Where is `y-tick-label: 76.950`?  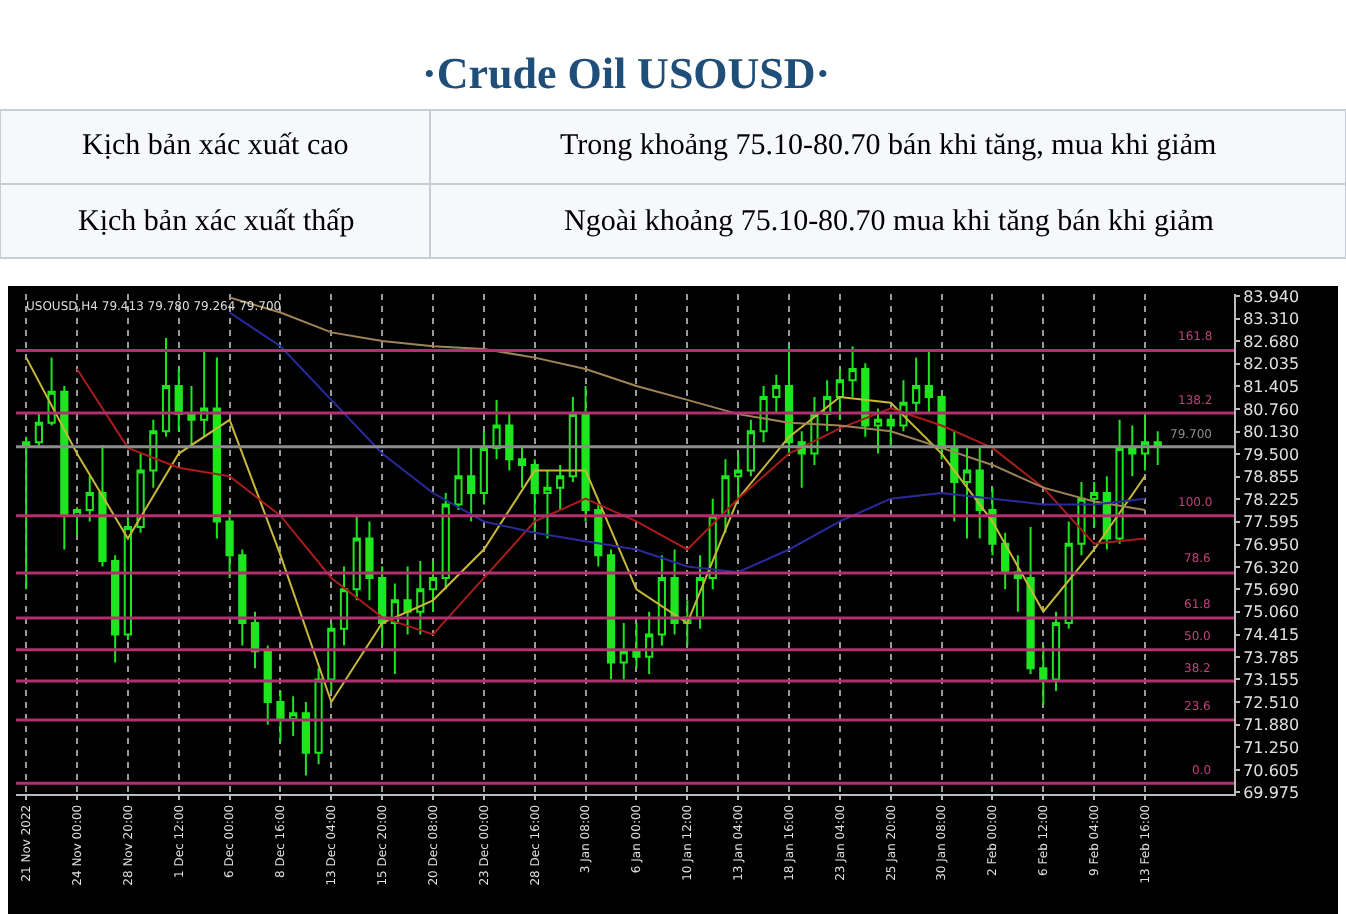 y-tick-label: 76.950 is located at coordinates (1271, 545).